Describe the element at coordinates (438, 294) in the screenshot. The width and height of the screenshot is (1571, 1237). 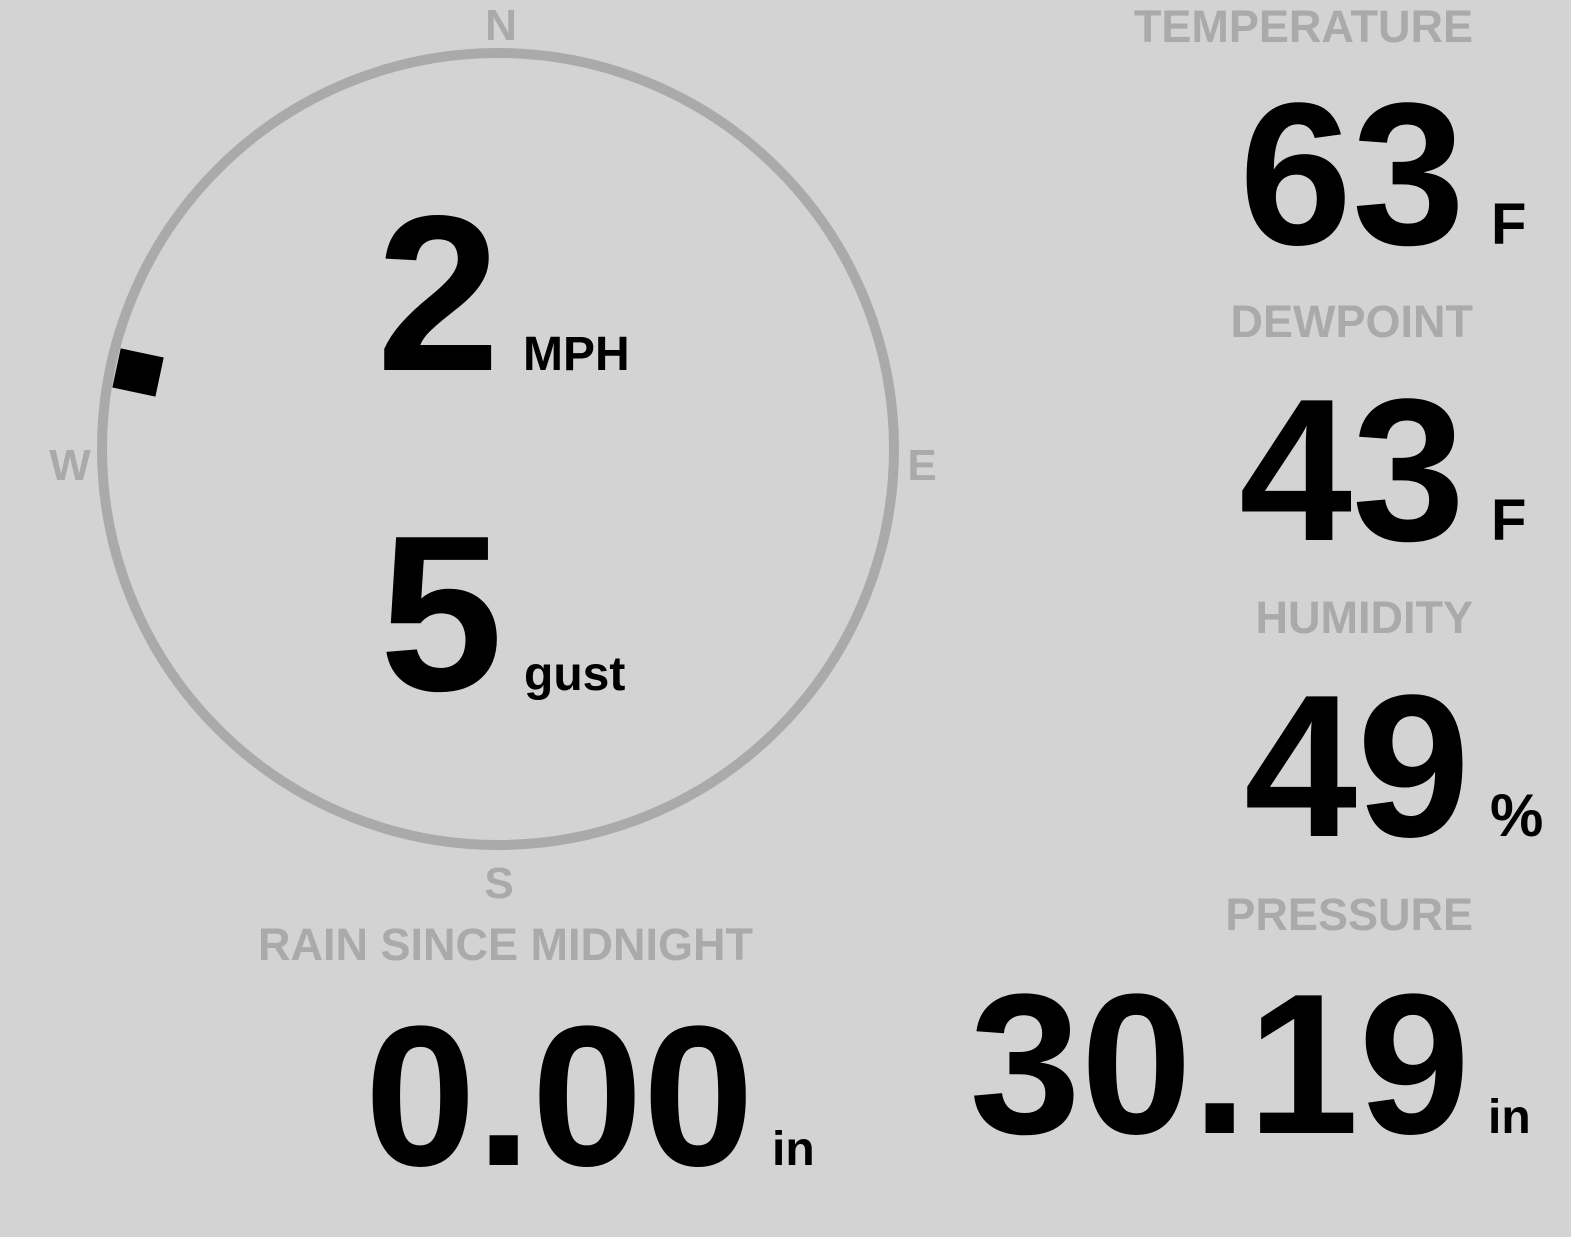
I see `wind-speed-value: 2` at that location.